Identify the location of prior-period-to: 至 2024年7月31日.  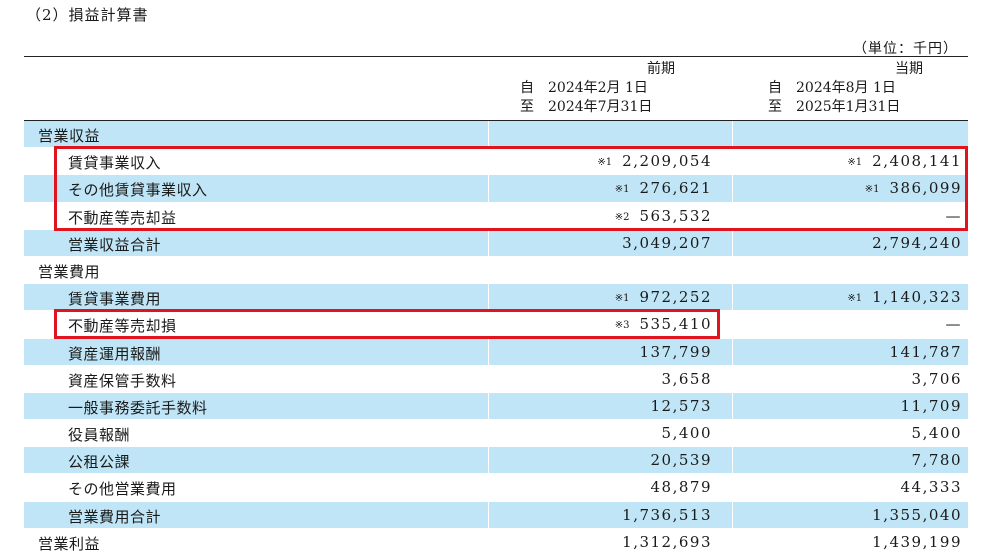
(586, 107).